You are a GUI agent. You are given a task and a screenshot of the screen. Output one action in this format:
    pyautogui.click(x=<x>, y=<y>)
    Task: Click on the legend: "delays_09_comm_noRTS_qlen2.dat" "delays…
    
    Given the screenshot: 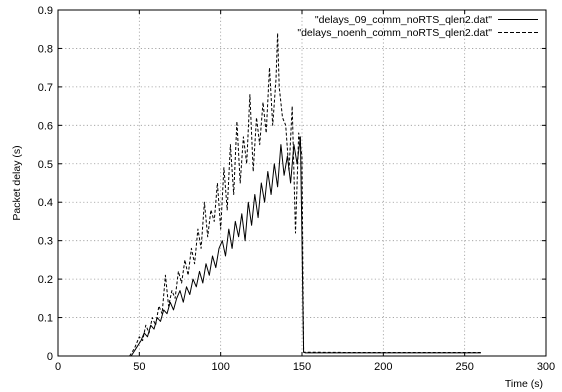 What is the action you would take?
    pyautogui.click(x=417, y=26)
    